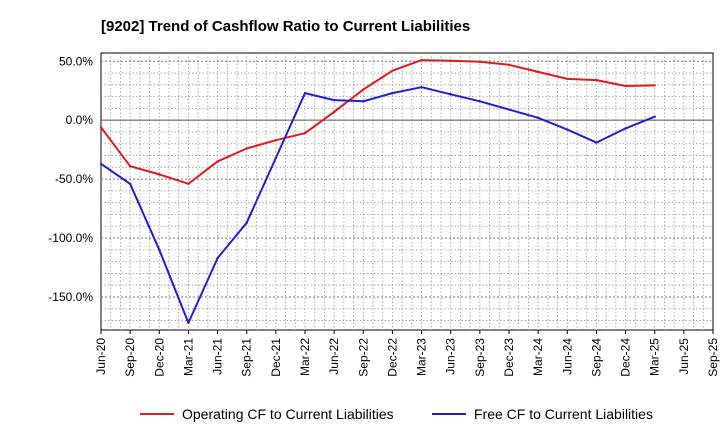 Image resolution: width=720 pixels, height=440 pixels. I want to click on x-tick-label: Jun-23, so click(451, 356).